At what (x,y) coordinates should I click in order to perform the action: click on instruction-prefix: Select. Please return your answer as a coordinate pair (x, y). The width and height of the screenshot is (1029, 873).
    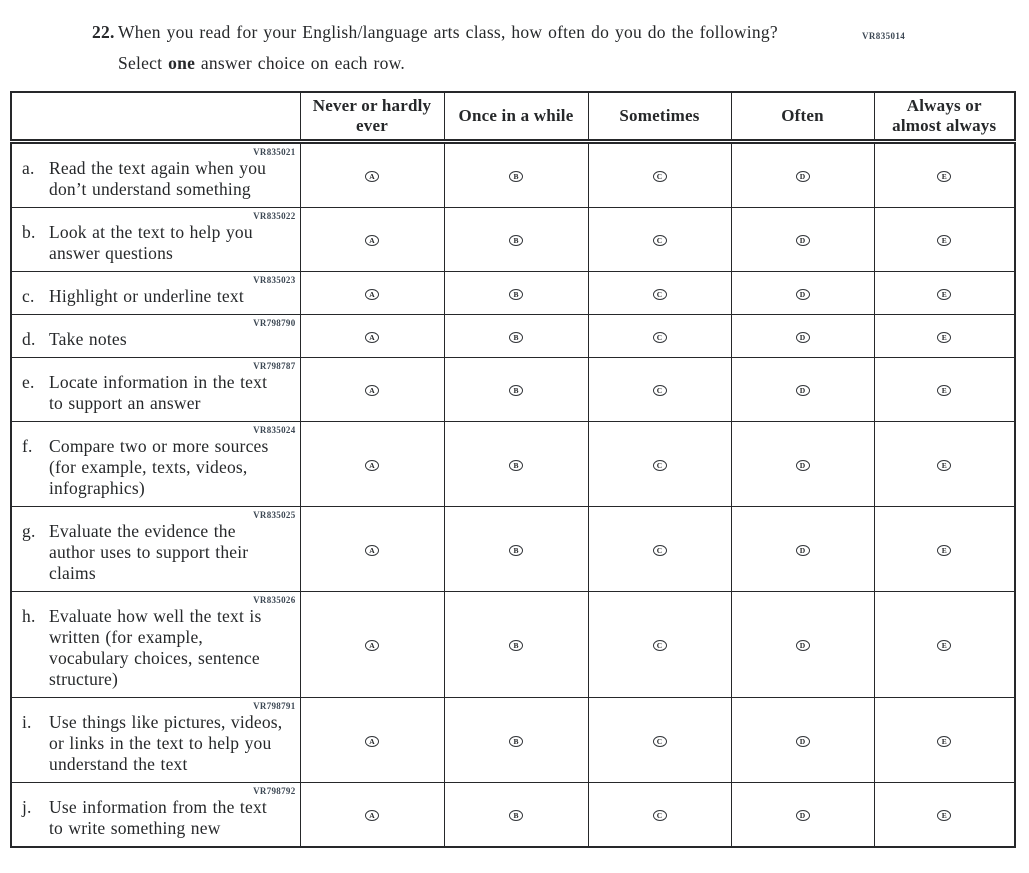
    Looking at the image, I should click on (143, 63).